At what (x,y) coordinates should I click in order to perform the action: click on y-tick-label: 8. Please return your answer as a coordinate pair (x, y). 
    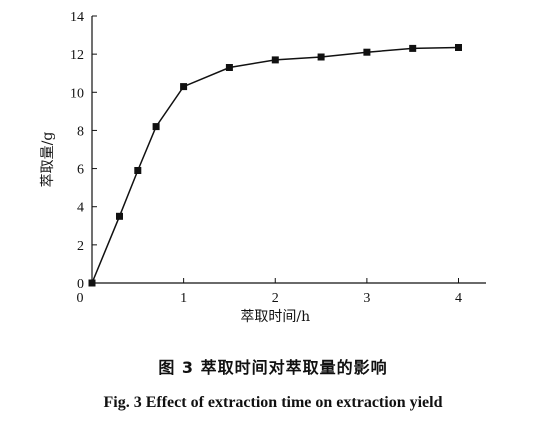
    Looking at the image, I should click on (80, 131).